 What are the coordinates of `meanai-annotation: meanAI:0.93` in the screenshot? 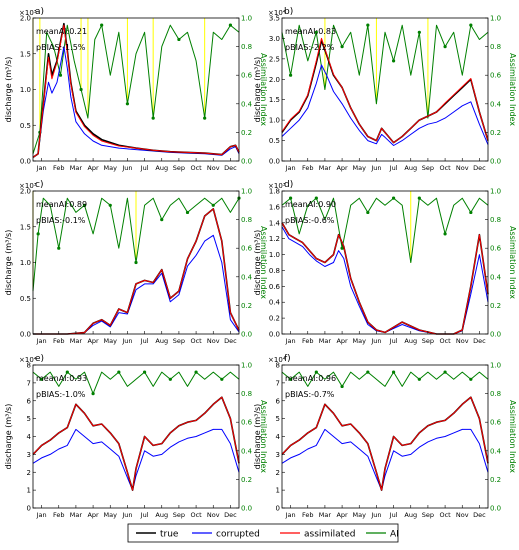 It's located at (61, 378).